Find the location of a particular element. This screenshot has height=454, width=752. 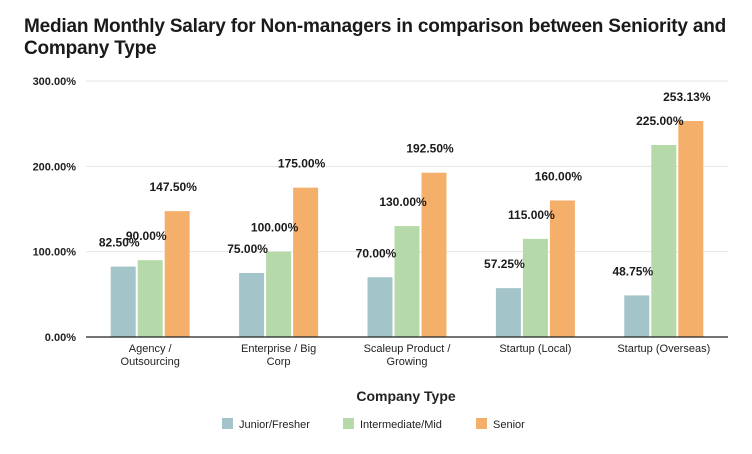

y-tick-label: 100.00% is located at coordinates (55, 253).